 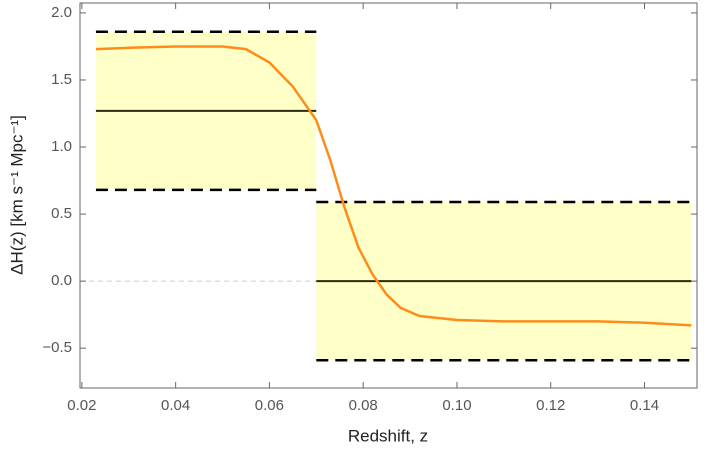 What do you see at coordinates (81, 405) in the screenshot?
I see `x-tick-label: 0.02` at bounding box center [81, 405].